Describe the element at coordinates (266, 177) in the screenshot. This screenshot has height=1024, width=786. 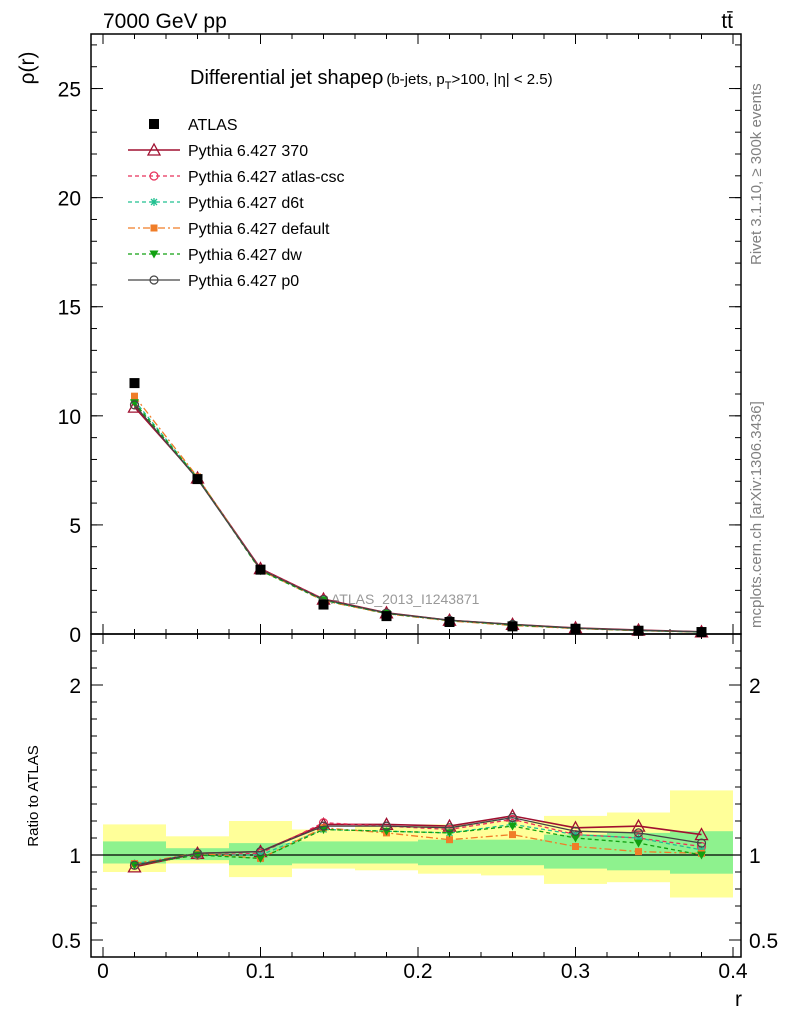
I see `legend-label: Pythia 6.427 atlas-csc` at that location.